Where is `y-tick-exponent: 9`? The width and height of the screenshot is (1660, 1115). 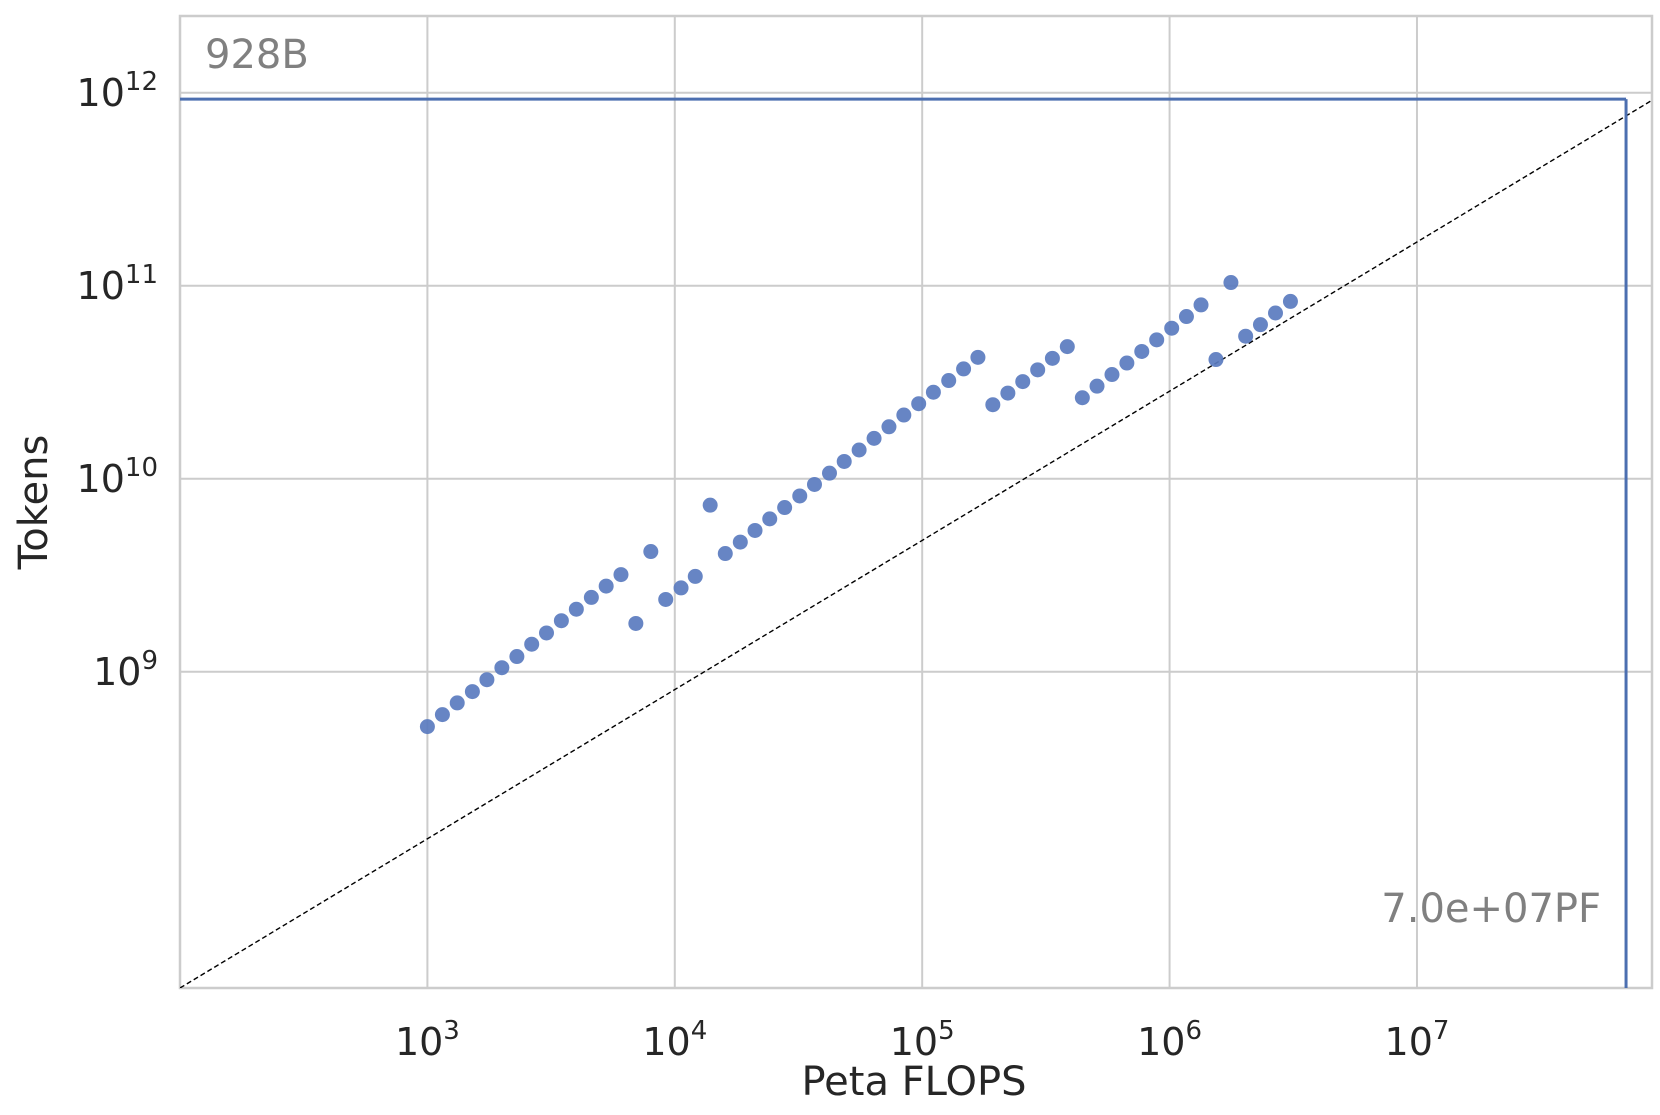 y-tick-exponent: 9 is located at coordinates (149, 661).